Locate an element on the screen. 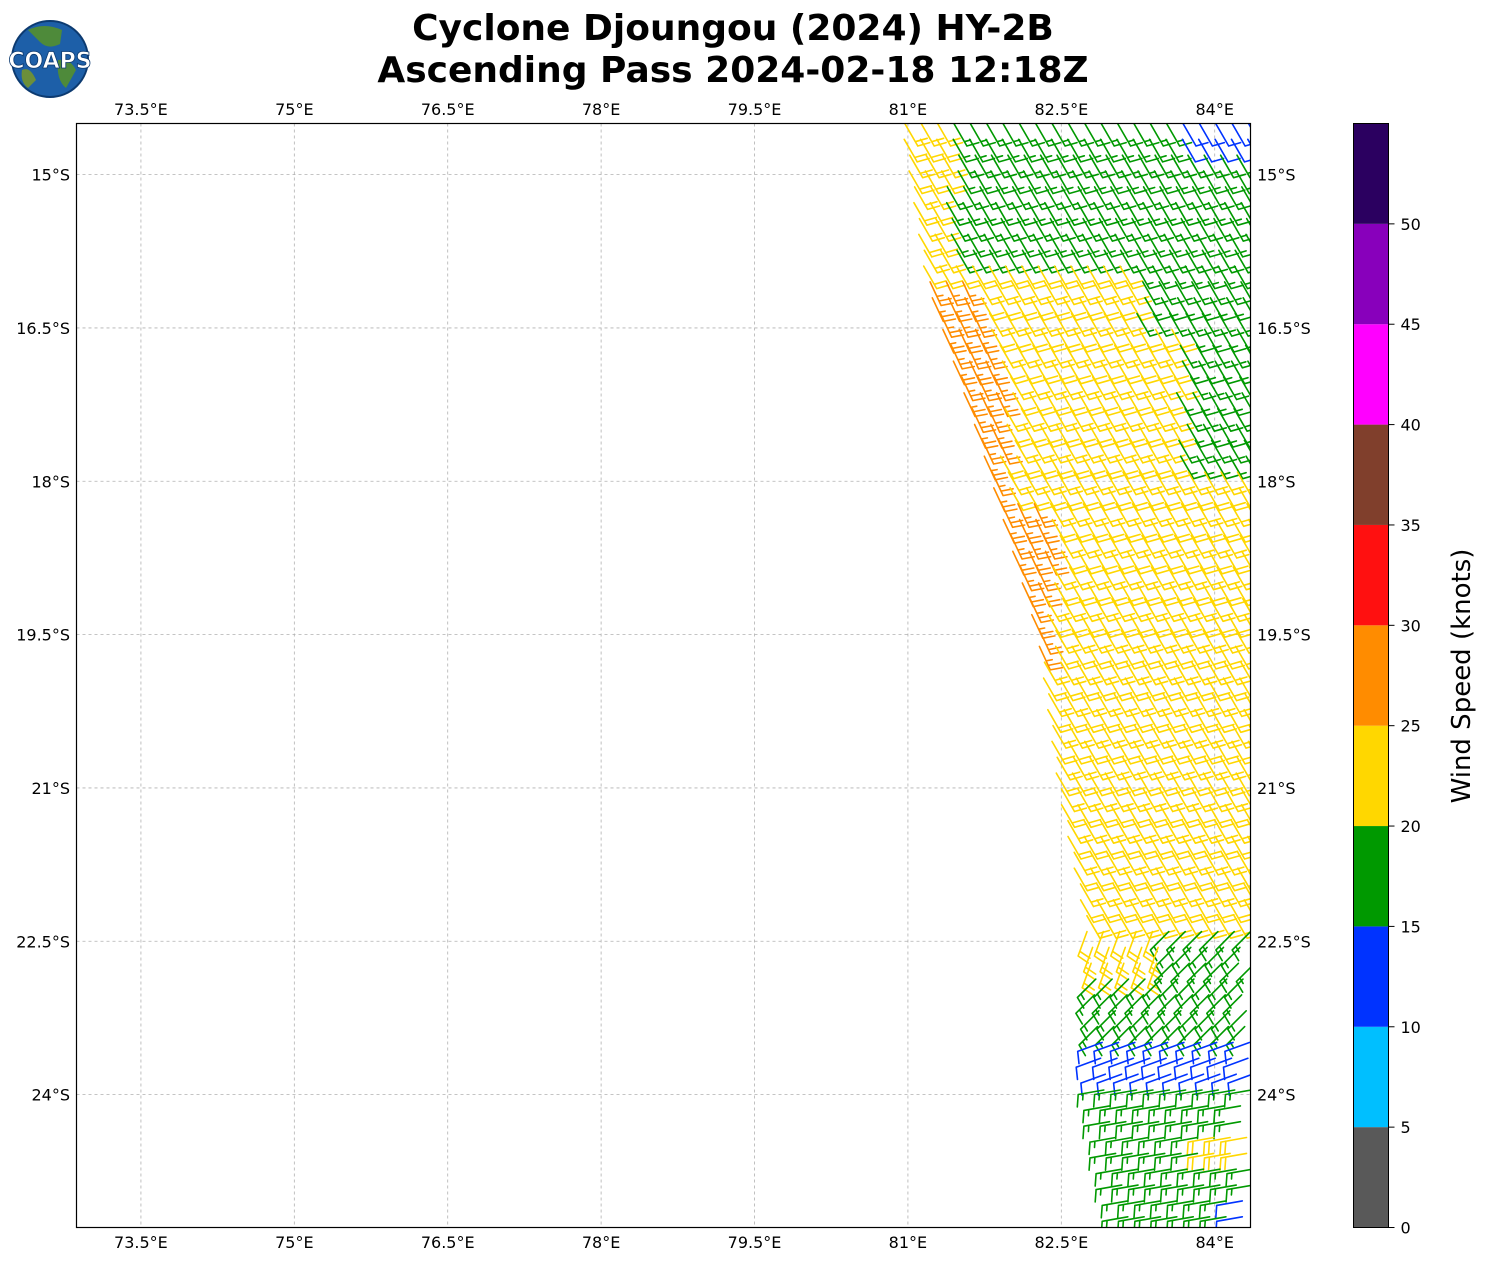  lat-tick-label-right: 19.5°S is located at coordinates (1284, 635).